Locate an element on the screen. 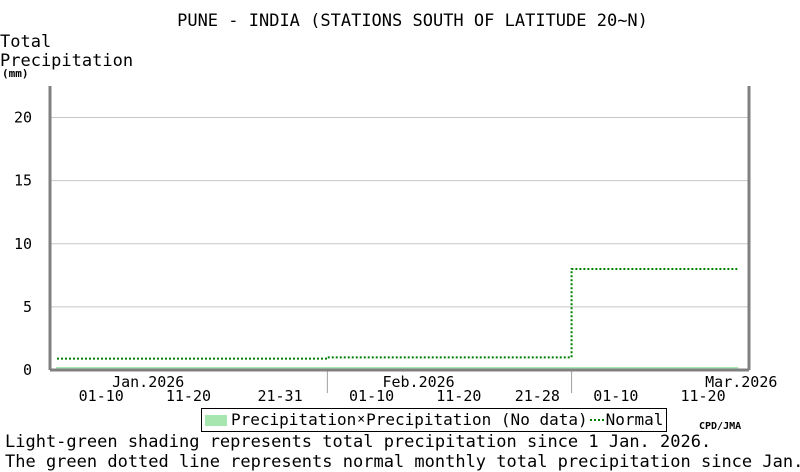 The width and height of the screenshot is (800, 472). x-period-label-7: 11-20 is located at coordinates (702, 396).